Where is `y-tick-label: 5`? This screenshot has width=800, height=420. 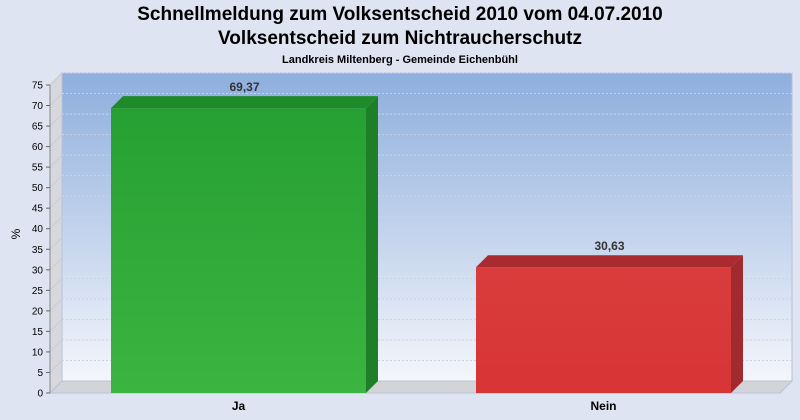 y-tick-label: 5 is located at coordinates (40, 373).